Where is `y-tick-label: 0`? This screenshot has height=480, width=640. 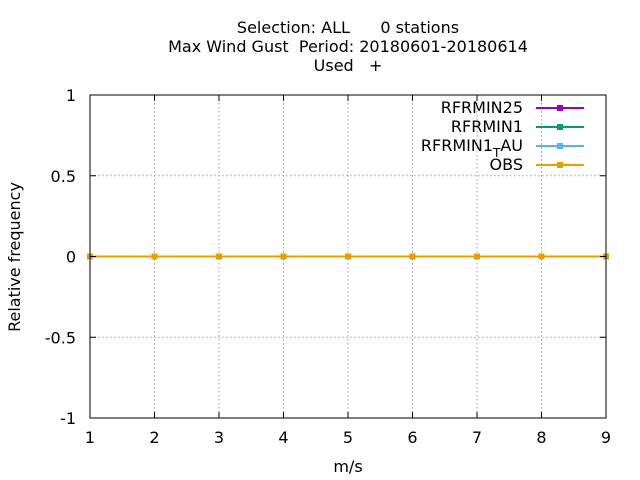 y-tick-label: 0 is located at coordinates (71, 257).